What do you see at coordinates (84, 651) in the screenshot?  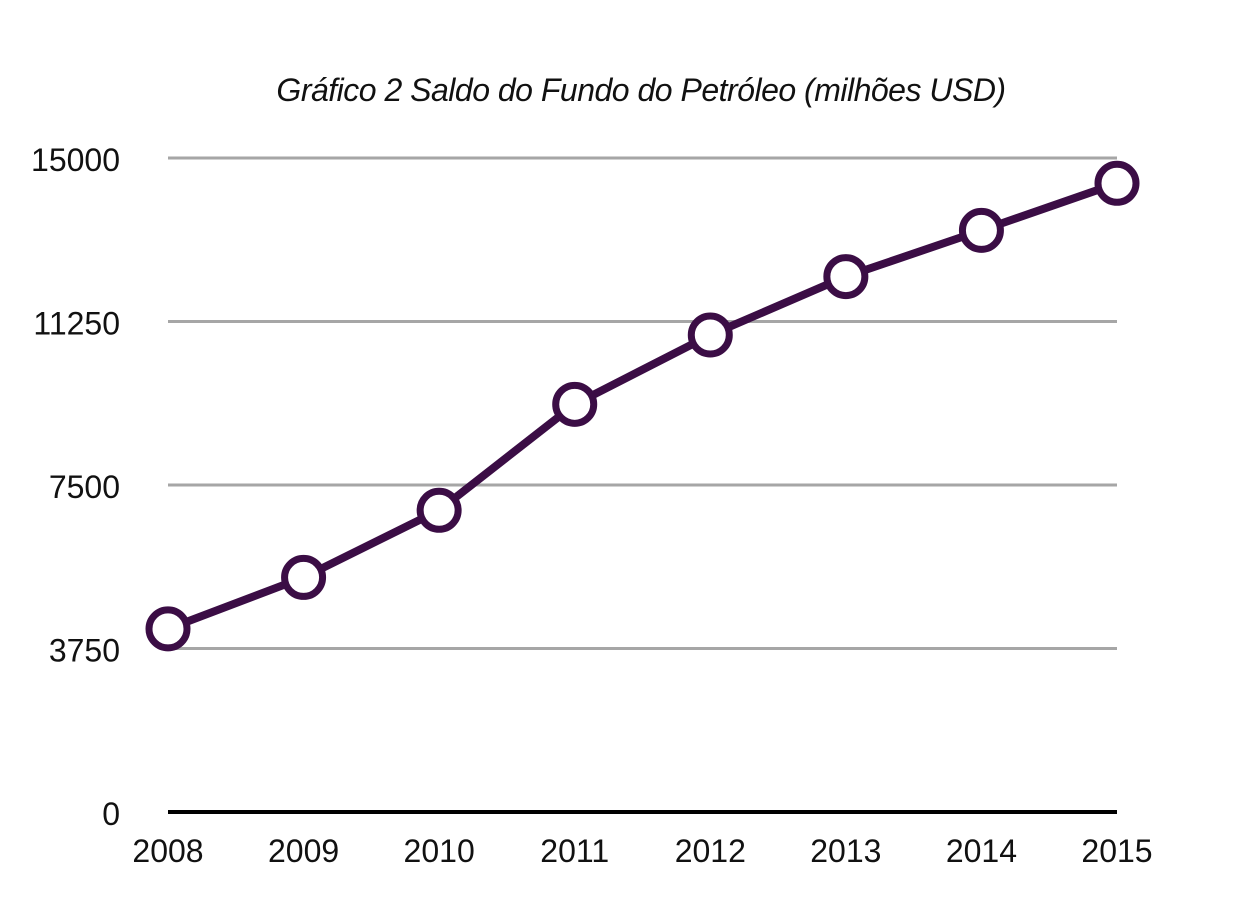 I see `y-tick-label: 3750` at bounding box center [84, 651].